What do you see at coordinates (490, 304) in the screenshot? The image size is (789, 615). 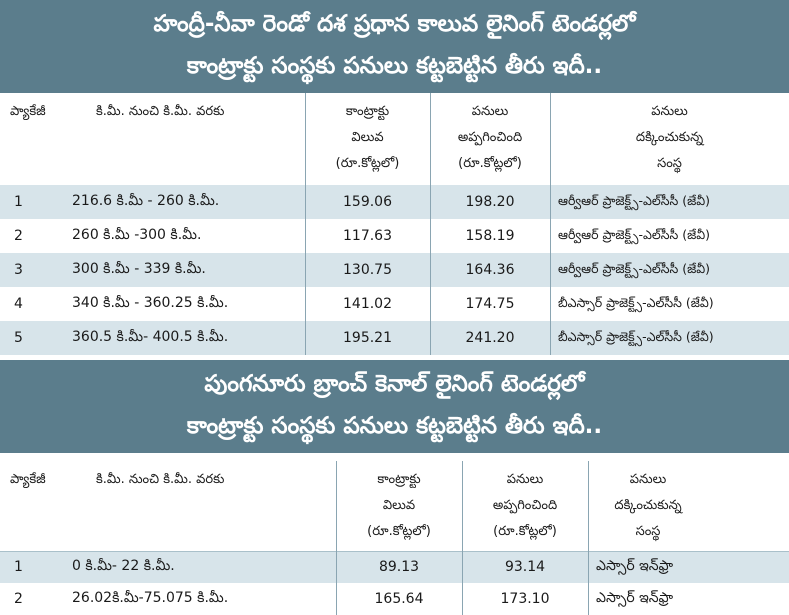 I see `row-assigned: 174.75` at bounding box center [490, 304].